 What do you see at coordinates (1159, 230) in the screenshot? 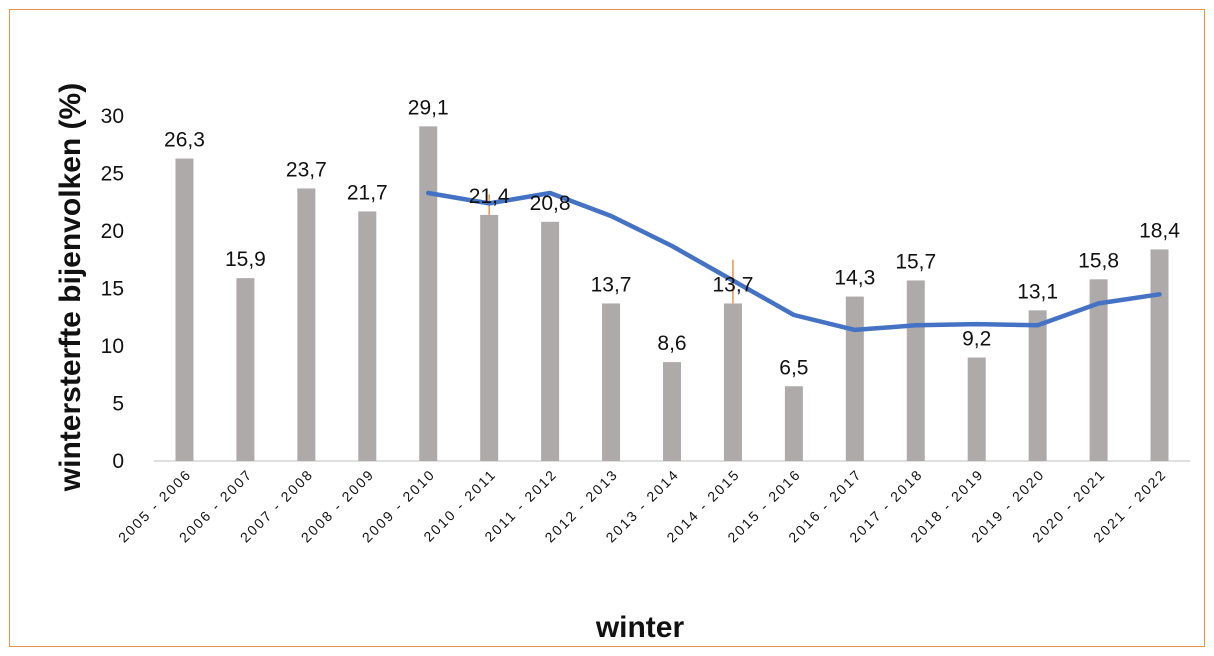
I see `data-label: 18,4` at bounding box center [1159, 230].